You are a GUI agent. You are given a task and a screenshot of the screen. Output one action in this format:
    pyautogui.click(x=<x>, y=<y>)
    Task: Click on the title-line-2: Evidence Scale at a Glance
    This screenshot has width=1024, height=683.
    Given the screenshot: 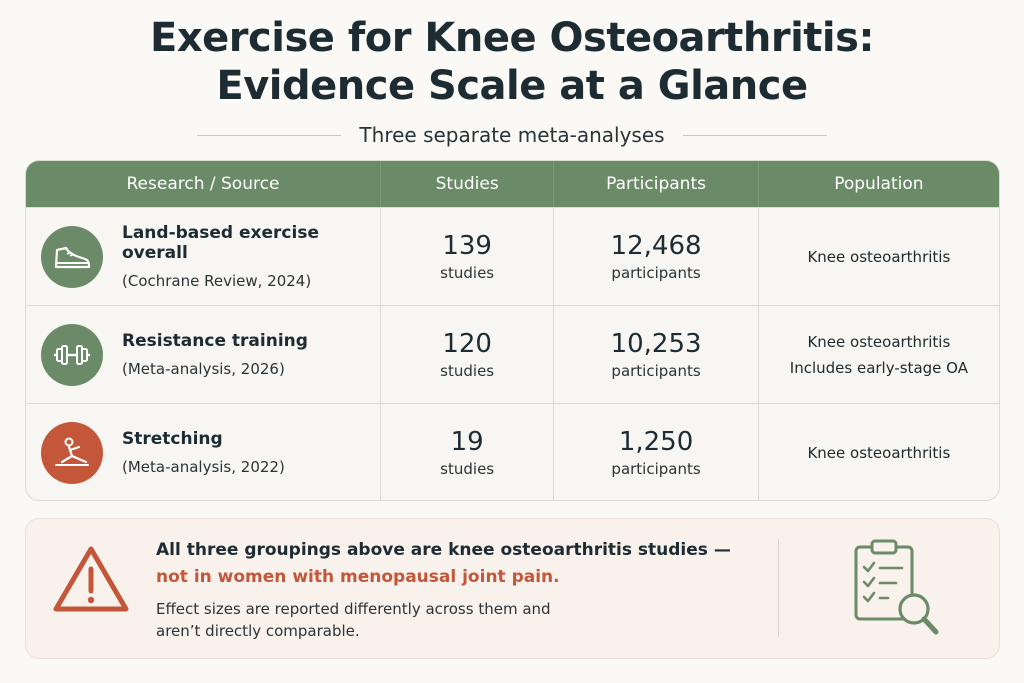 What is the action you would take?
    pyautogui.click(x=512, y=86)
    